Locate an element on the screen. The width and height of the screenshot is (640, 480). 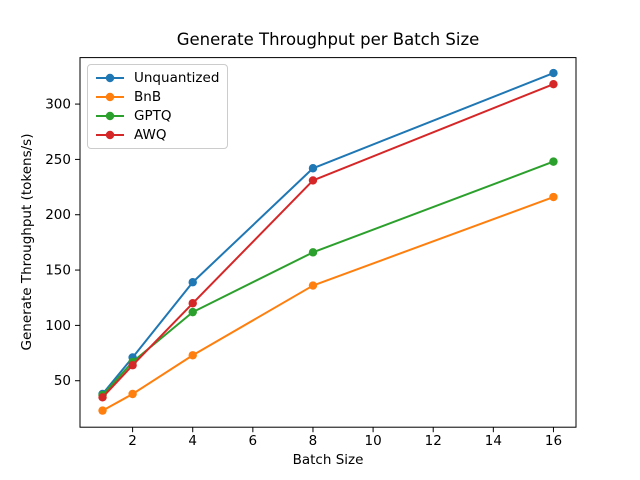
x-tick-label: 2 is located at coordinates (132, 441).